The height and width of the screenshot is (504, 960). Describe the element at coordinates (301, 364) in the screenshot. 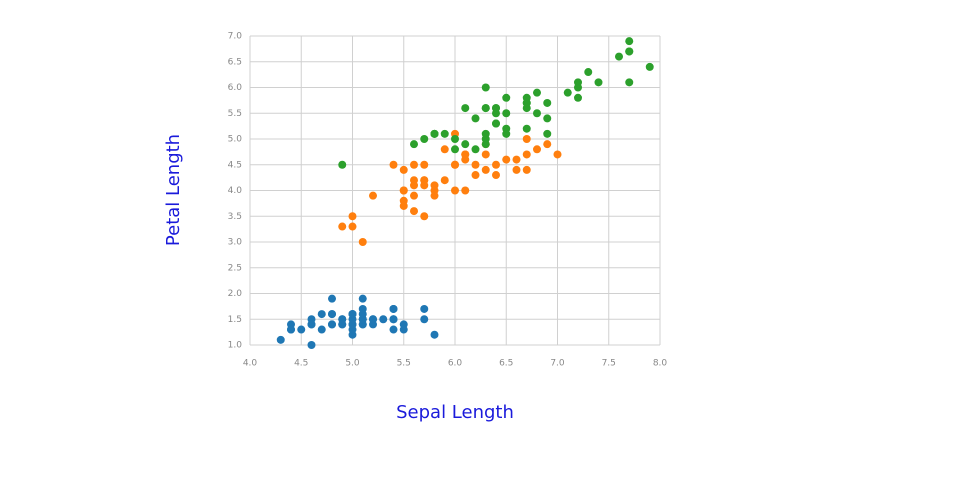

I see `x-tick-label: 4.5` at that location.